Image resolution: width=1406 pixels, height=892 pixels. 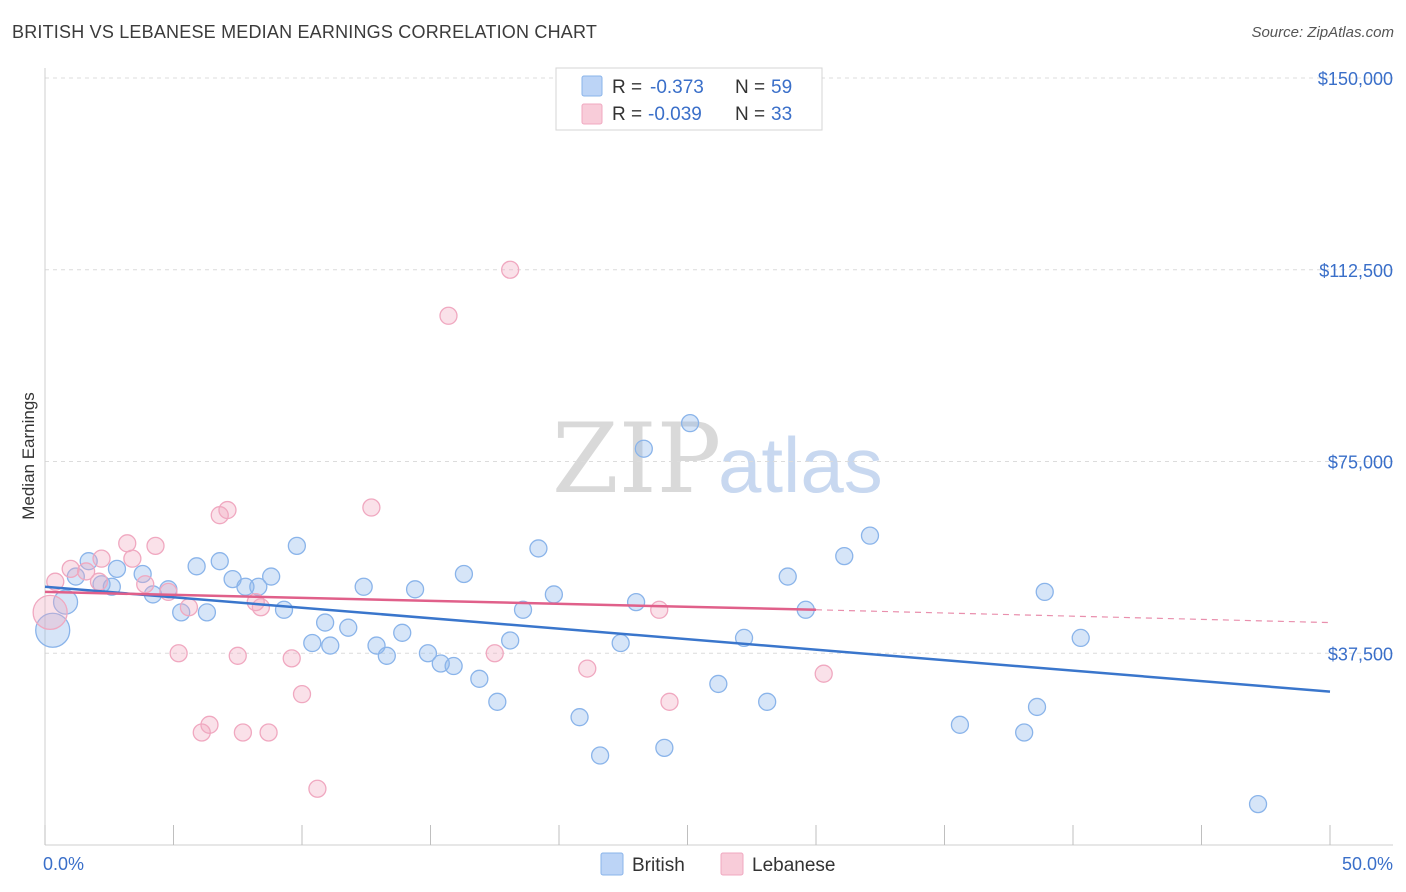 I want to click on correlation-legend: R = -0.373 N = 59 R = -0.039 N = 33, so click(x=689, y=99).